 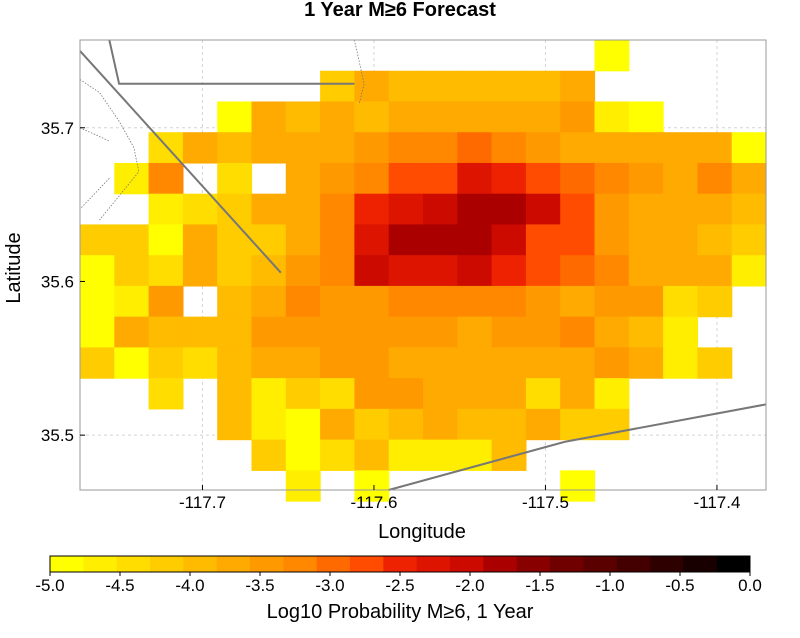 I want to click on x-axis-label: Longitude, so click(x=422, y=532).